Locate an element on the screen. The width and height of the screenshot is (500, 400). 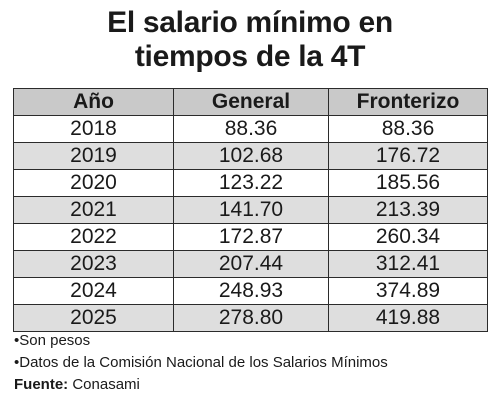
cell-general: 88.36 is located at coordinates (251, 129).